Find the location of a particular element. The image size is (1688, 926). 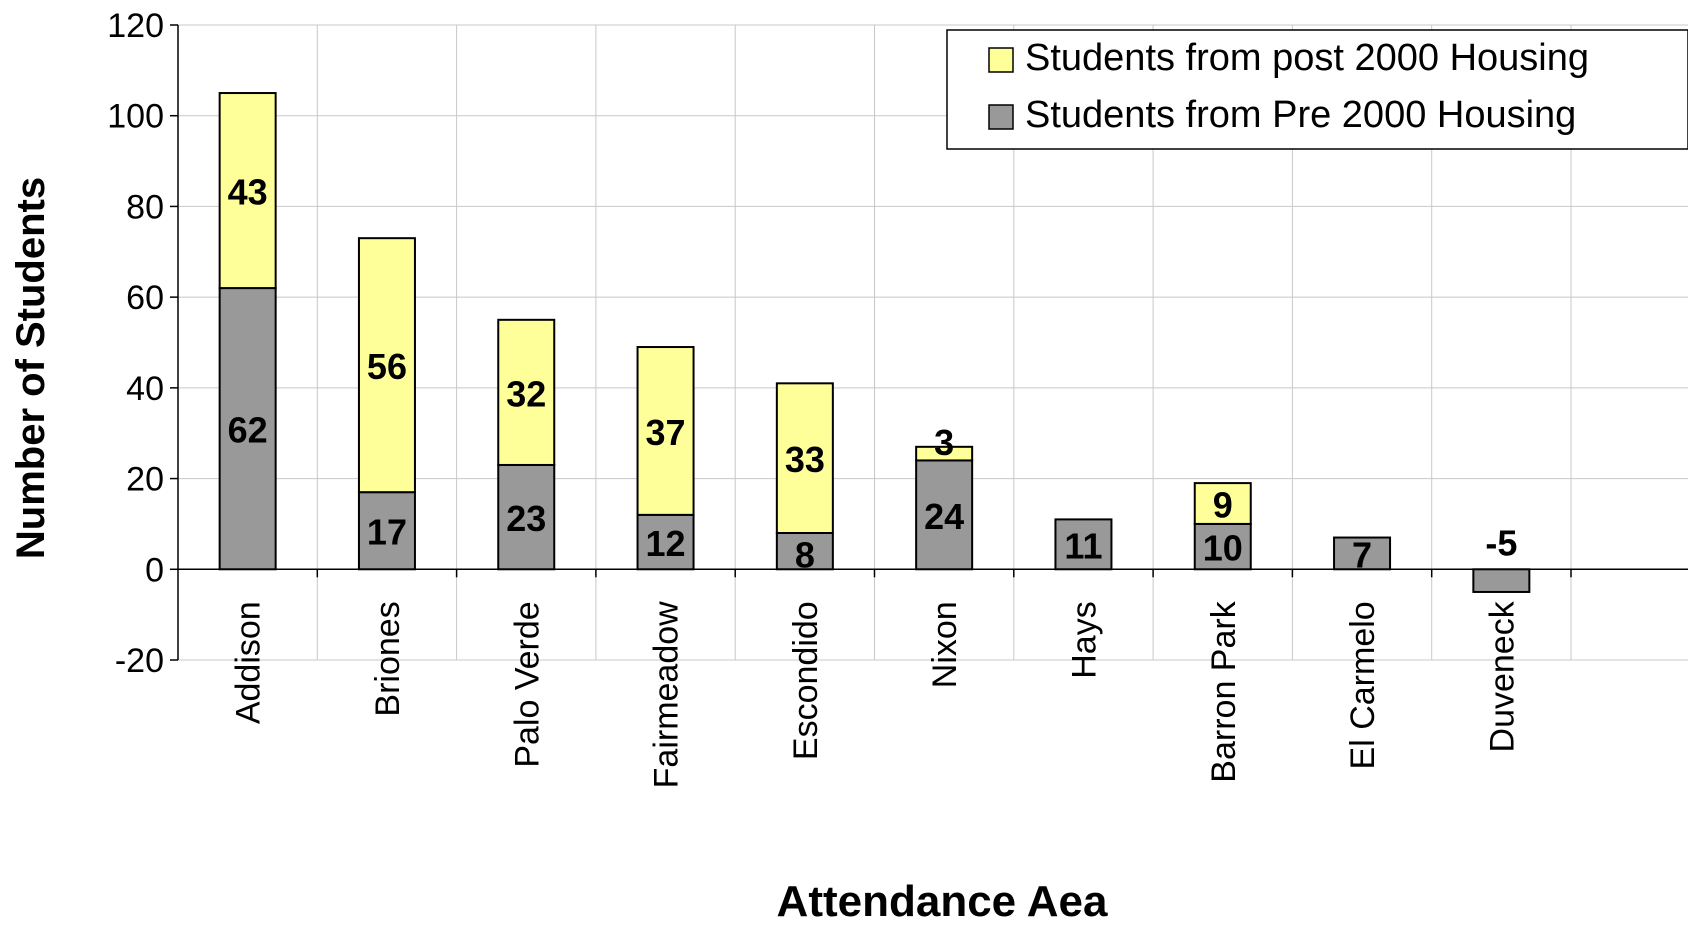

data-label-post-2000: 37 is located at coordinates (666, 432).